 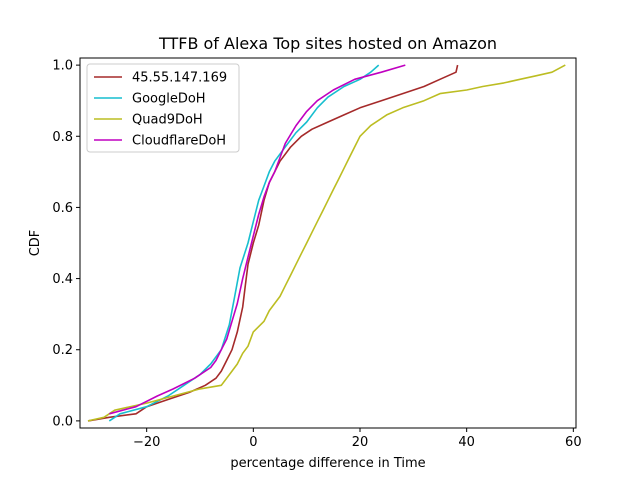 I want to click on x-axis: −20 0 20 40 60, so click(x=357, y=439).